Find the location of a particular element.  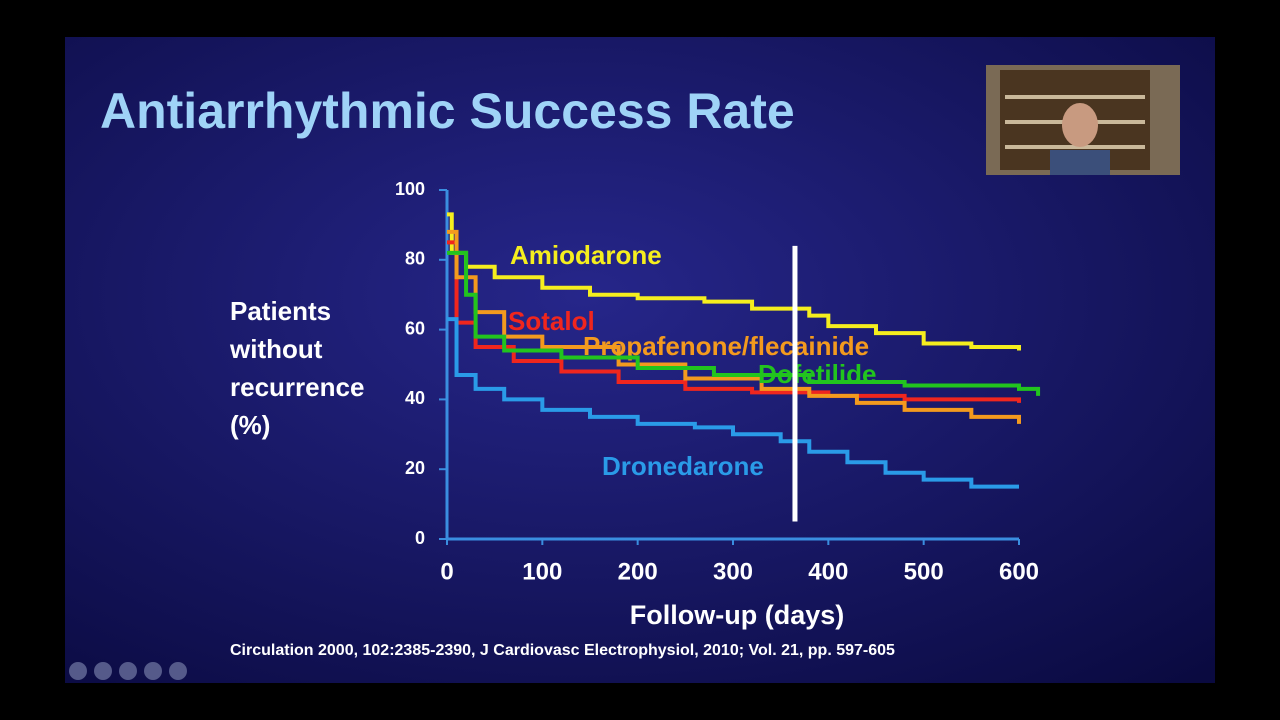

y-tick-label: 60 is located at coordinates (415, 328).